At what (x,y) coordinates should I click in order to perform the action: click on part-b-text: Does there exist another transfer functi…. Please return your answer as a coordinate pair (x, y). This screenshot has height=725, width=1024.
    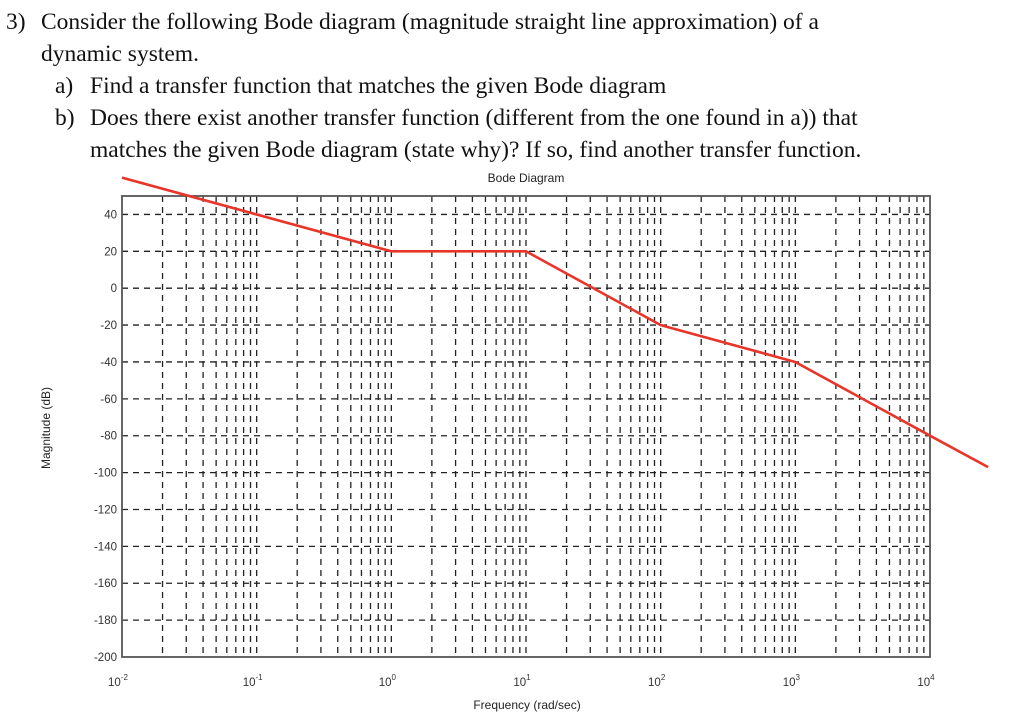
    Looking at the image, I should click on (474, 118).